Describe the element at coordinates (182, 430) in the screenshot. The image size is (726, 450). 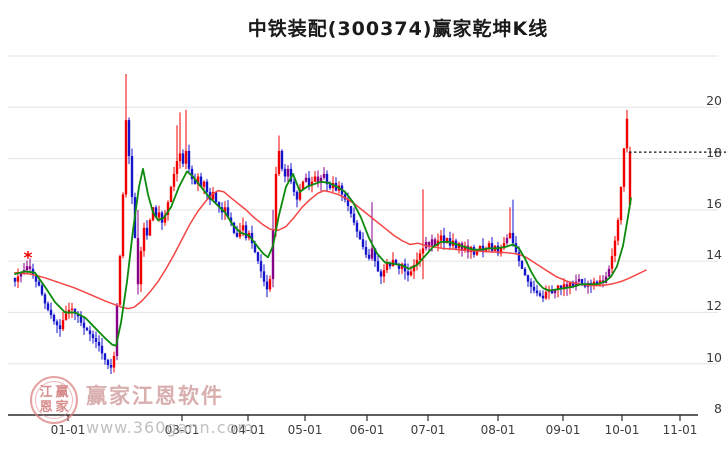
I see `x-axis-label: 03-01` at that location.